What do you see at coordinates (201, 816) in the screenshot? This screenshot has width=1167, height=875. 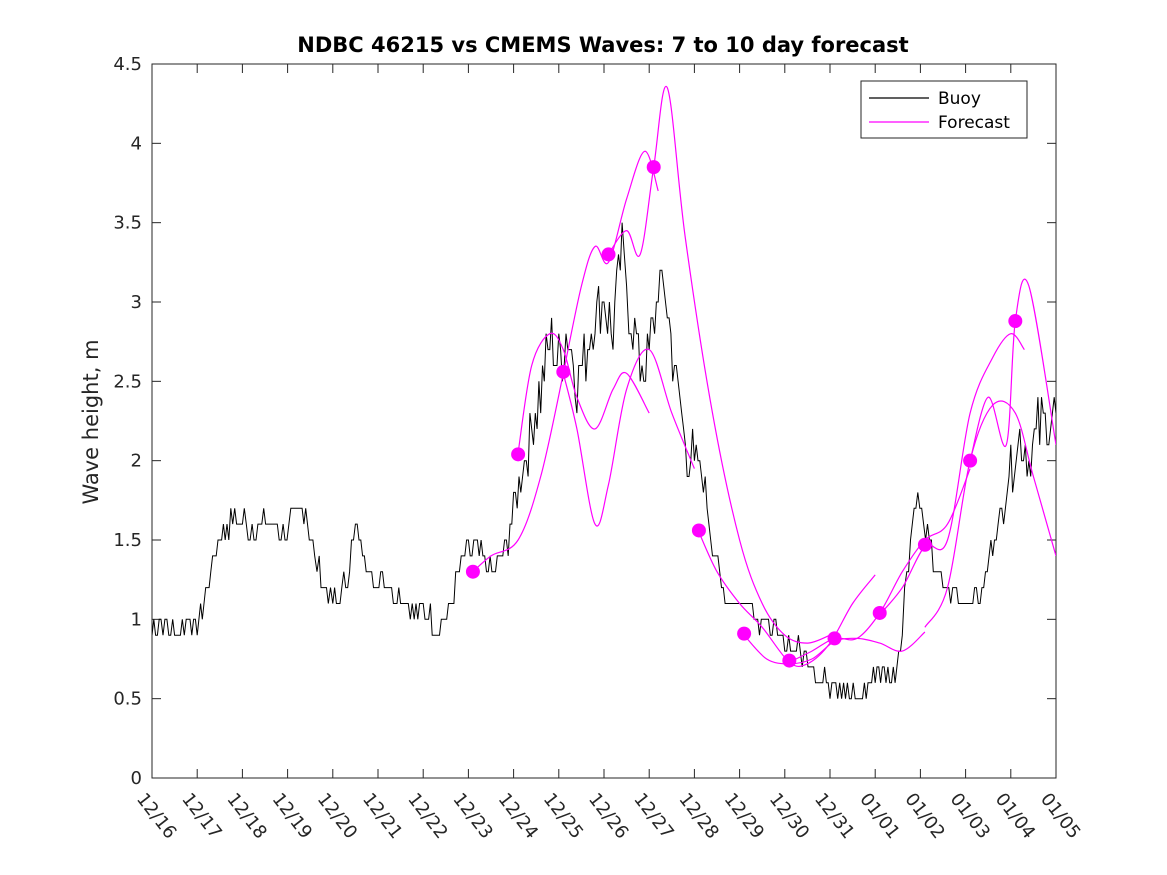 I see `x-tick-label: 12/17` at bounding box center [201, 816].